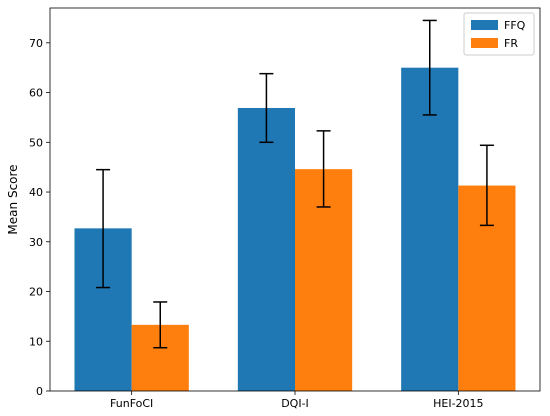 The width and height of the screenshot is (550, 416). I want to click on y-tick-label: 70, so click(36, 43).